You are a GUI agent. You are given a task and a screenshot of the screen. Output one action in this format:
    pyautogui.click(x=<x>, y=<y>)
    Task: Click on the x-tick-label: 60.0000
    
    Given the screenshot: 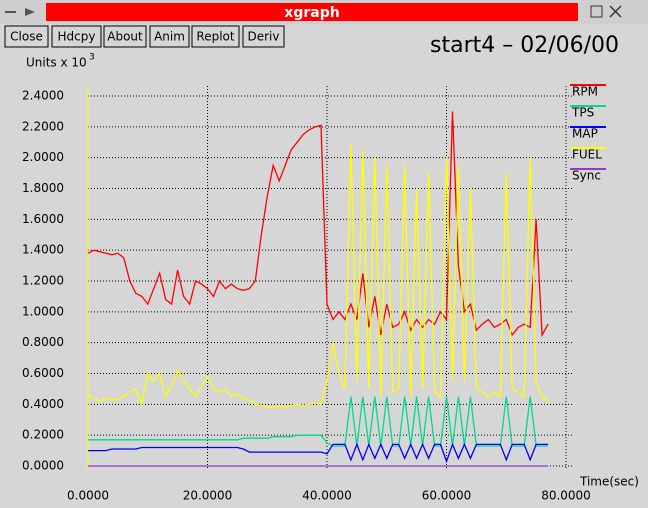 What is the action you would take?
    pyautogui.click(x=447, y=496)
    